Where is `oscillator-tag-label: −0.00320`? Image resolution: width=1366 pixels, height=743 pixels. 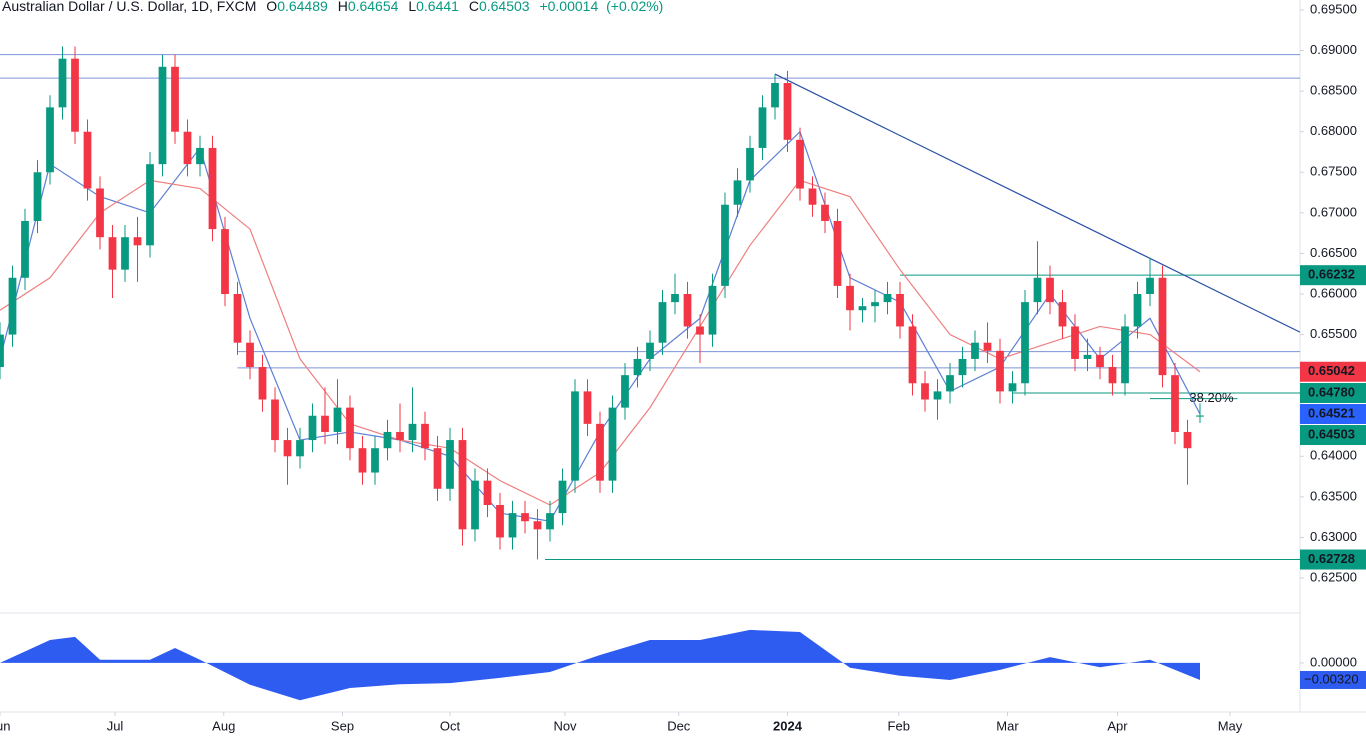 oscillator-tag-label: −0.00320 is located at coordinates (1331, 678).